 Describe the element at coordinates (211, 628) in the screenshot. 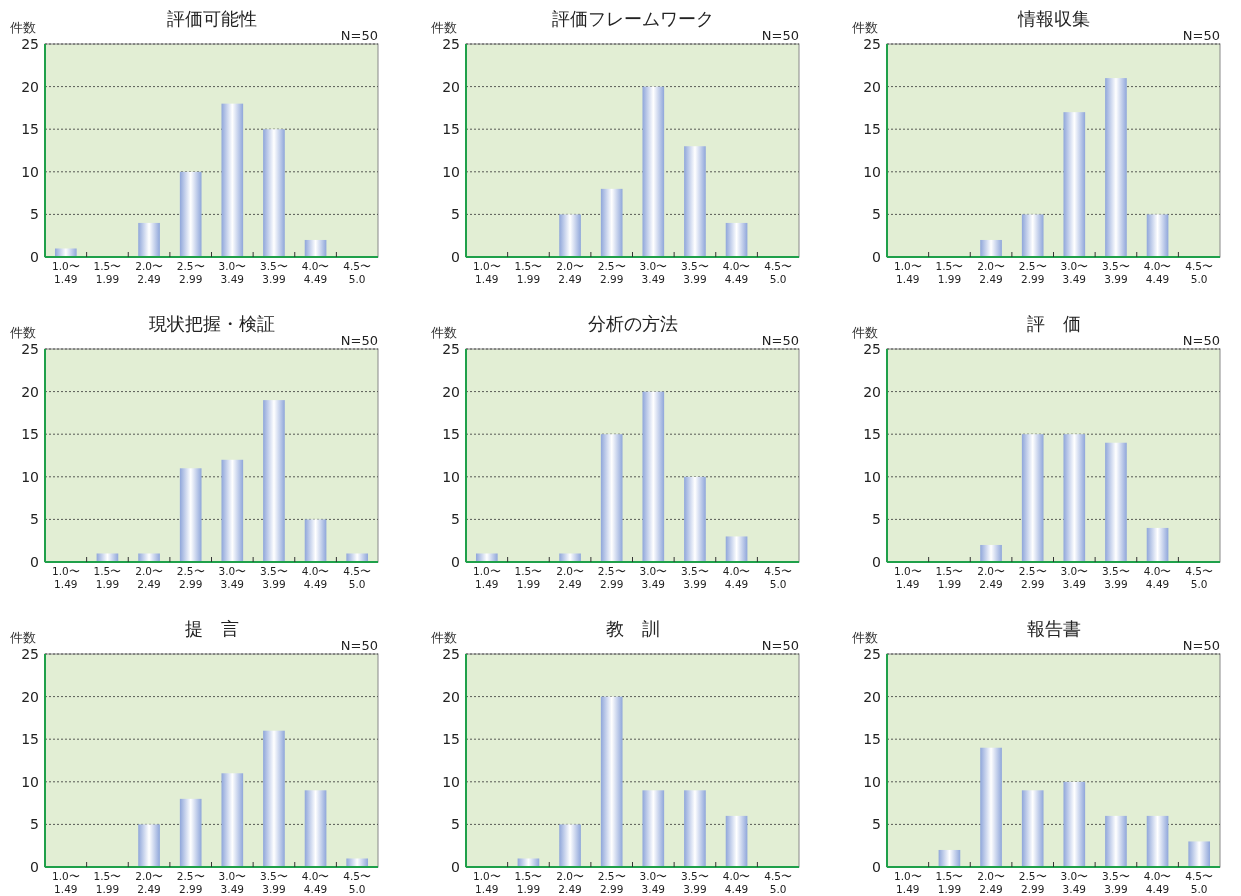

I see `chart-title: 提 言` at that location.